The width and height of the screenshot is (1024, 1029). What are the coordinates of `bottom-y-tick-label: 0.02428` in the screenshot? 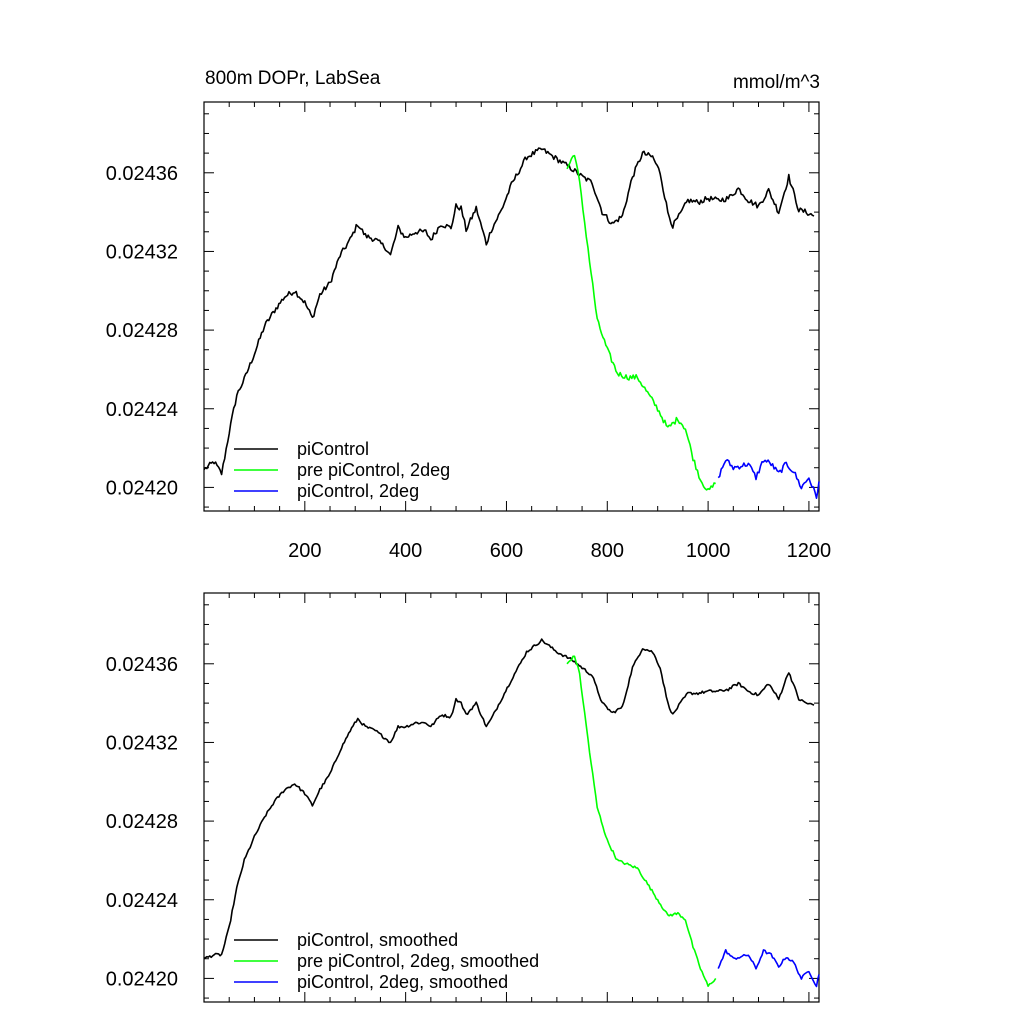 It's located at (142, 822).